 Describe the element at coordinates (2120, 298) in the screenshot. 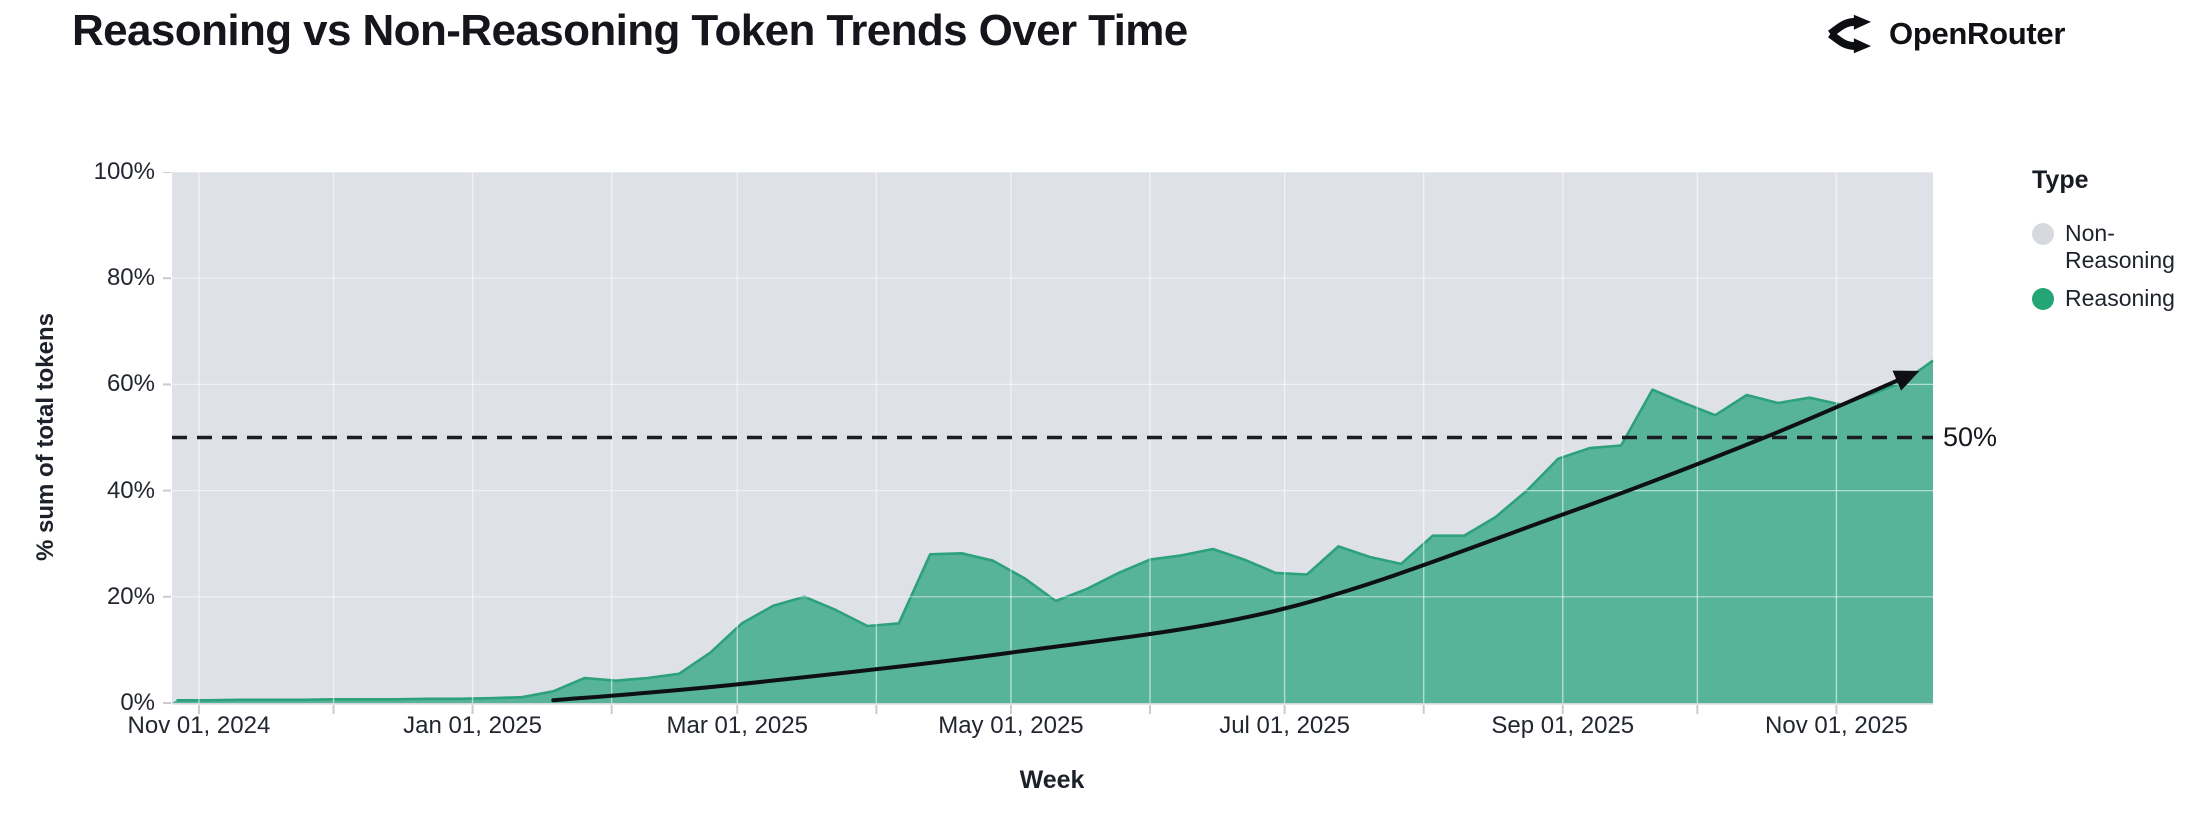

I see `legend-item-label: Reasoning` at that location.